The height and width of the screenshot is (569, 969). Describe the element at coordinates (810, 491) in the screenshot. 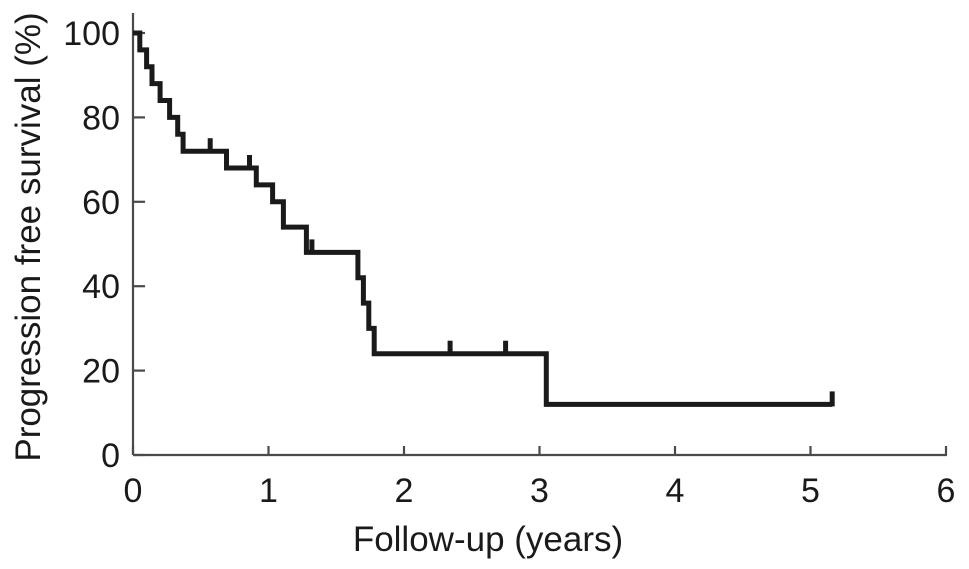

I see `x-tick-label-5: 5` at that location.